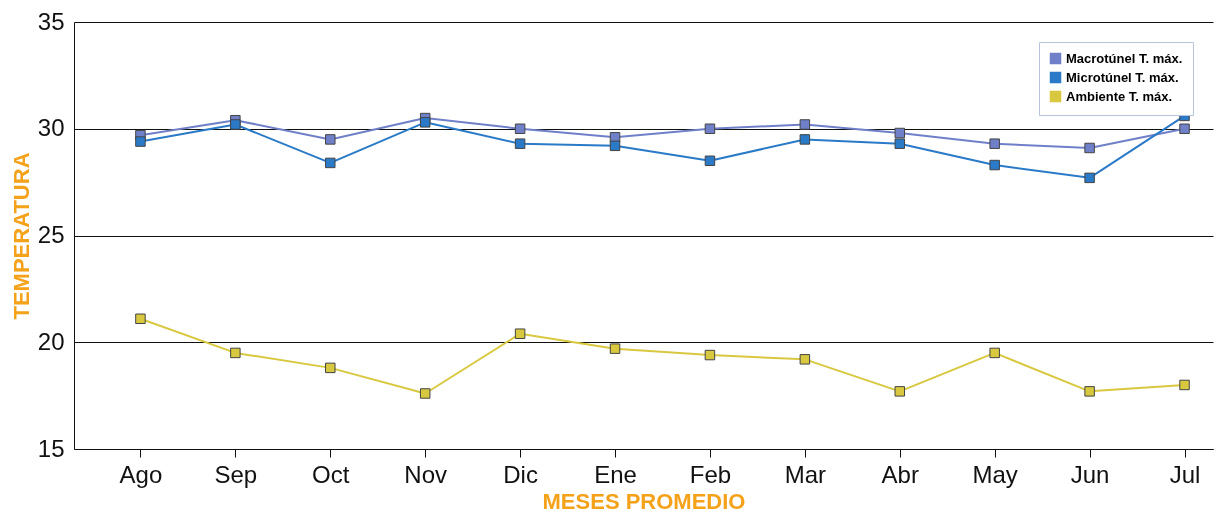 This screenshot has height=518, width=1215. What do you see at coordinates (51, 234) in the screenshot?
I see `y-tick-label: 25` at bounding box center [51, 234].